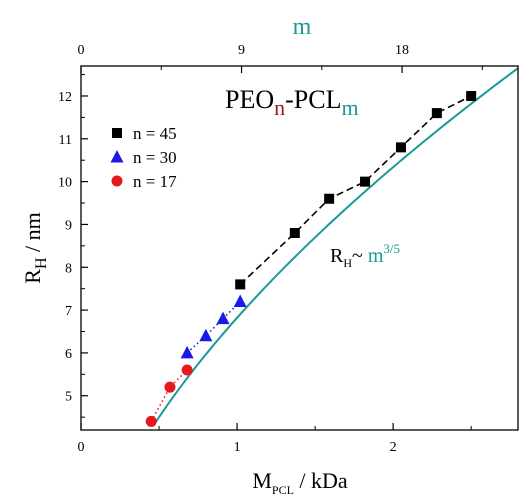  I want to click on legend-label: n = 30, so click(155, 157).